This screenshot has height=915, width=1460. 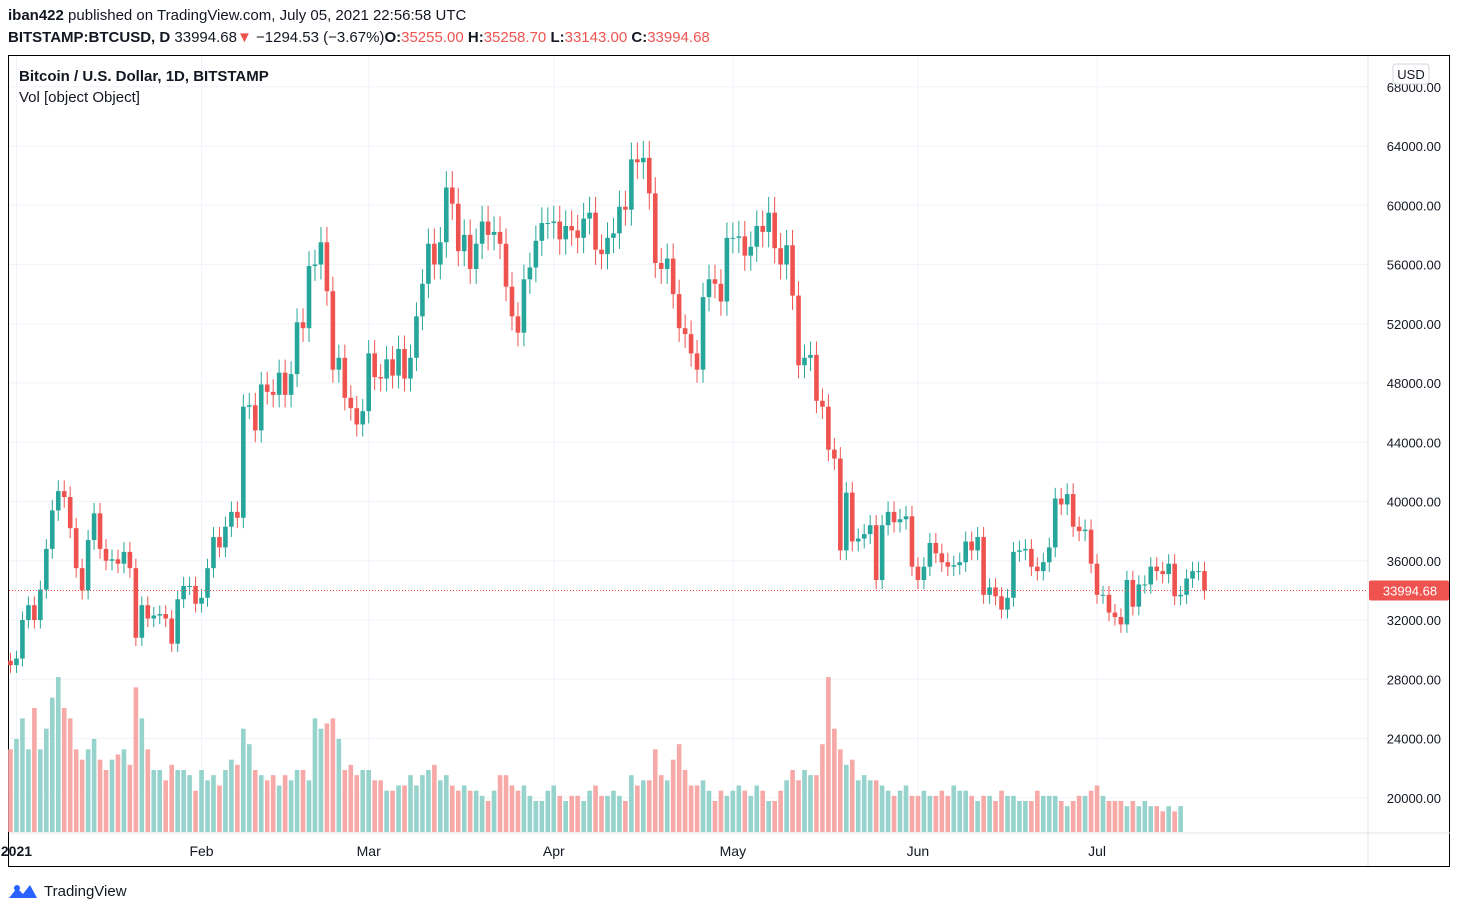 I want to click on y-tick-label: 40000.00, so click(x=1414, y=502).